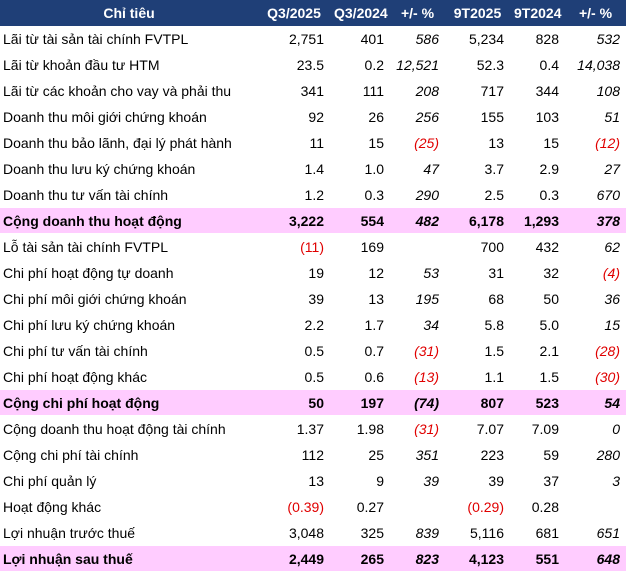 This screenshot has width=626, height=572. I want to click on cell-value: 54, so click(595, 402).